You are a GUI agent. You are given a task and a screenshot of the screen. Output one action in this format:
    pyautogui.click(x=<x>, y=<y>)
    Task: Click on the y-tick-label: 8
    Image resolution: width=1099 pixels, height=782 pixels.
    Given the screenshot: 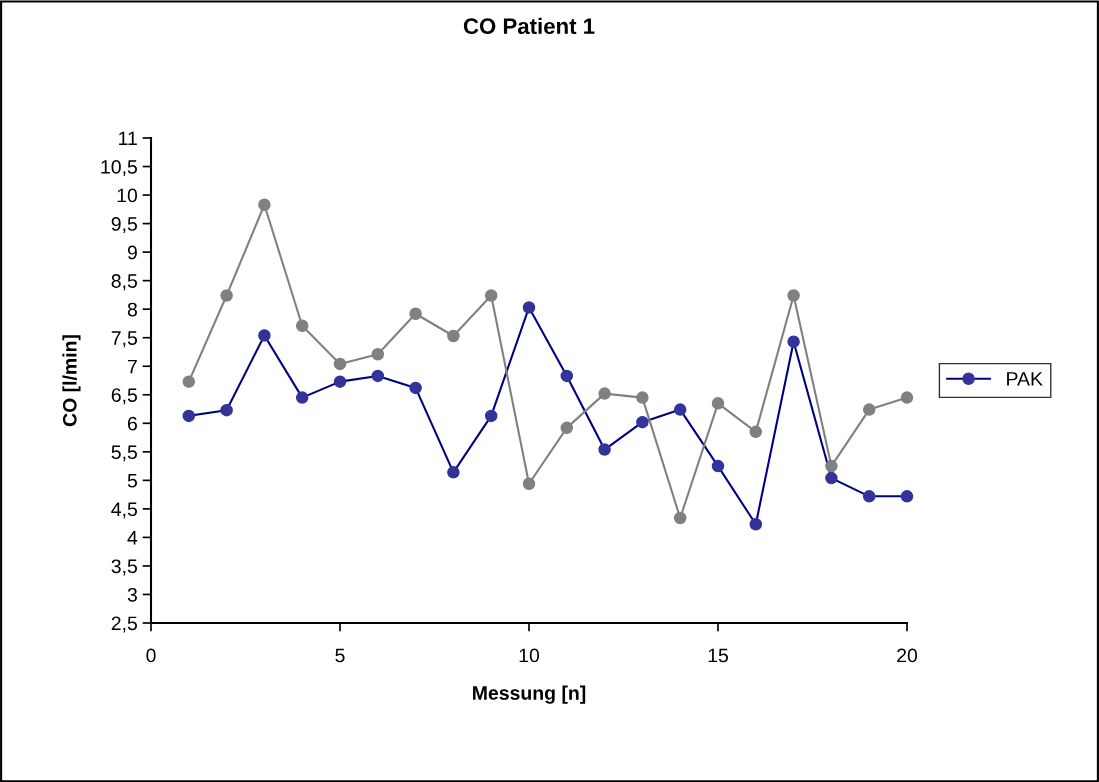 What is the action you would take?
    pyautogui.click(x=132, y=309)
    